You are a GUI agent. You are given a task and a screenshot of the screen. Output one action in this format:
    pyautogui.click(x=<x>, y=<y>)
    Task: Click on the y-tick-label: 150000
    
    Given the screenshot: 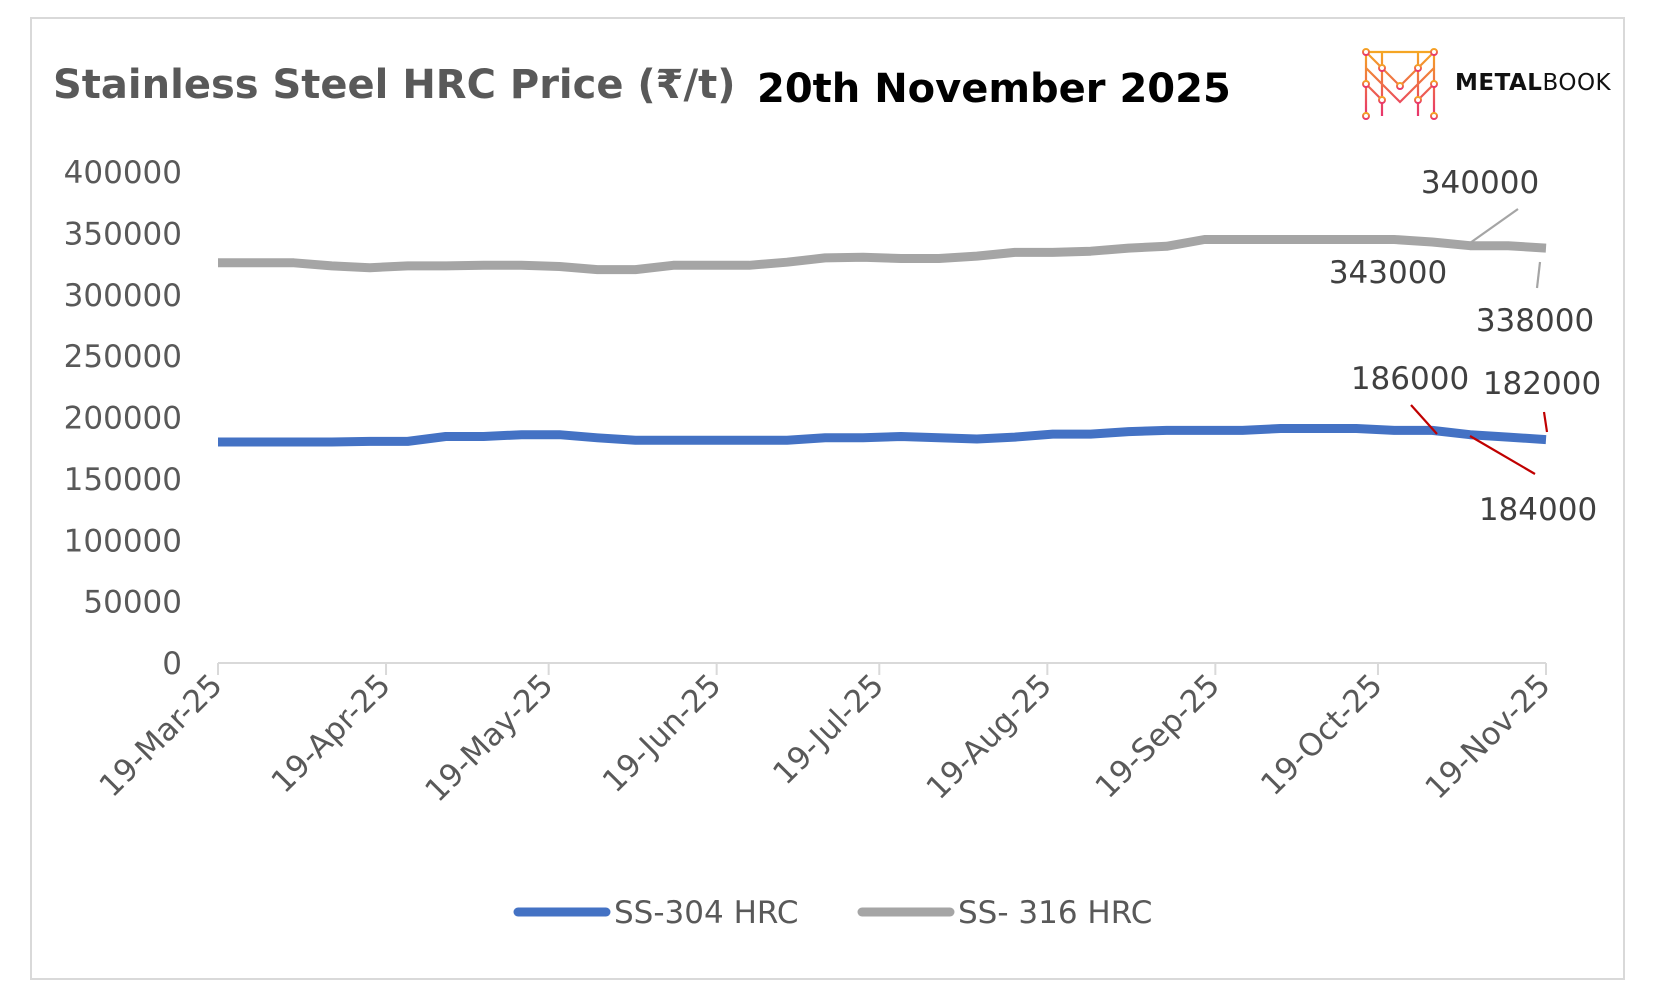 What is the action you would take?
    pyautogui.click(x=123, y=480)
    